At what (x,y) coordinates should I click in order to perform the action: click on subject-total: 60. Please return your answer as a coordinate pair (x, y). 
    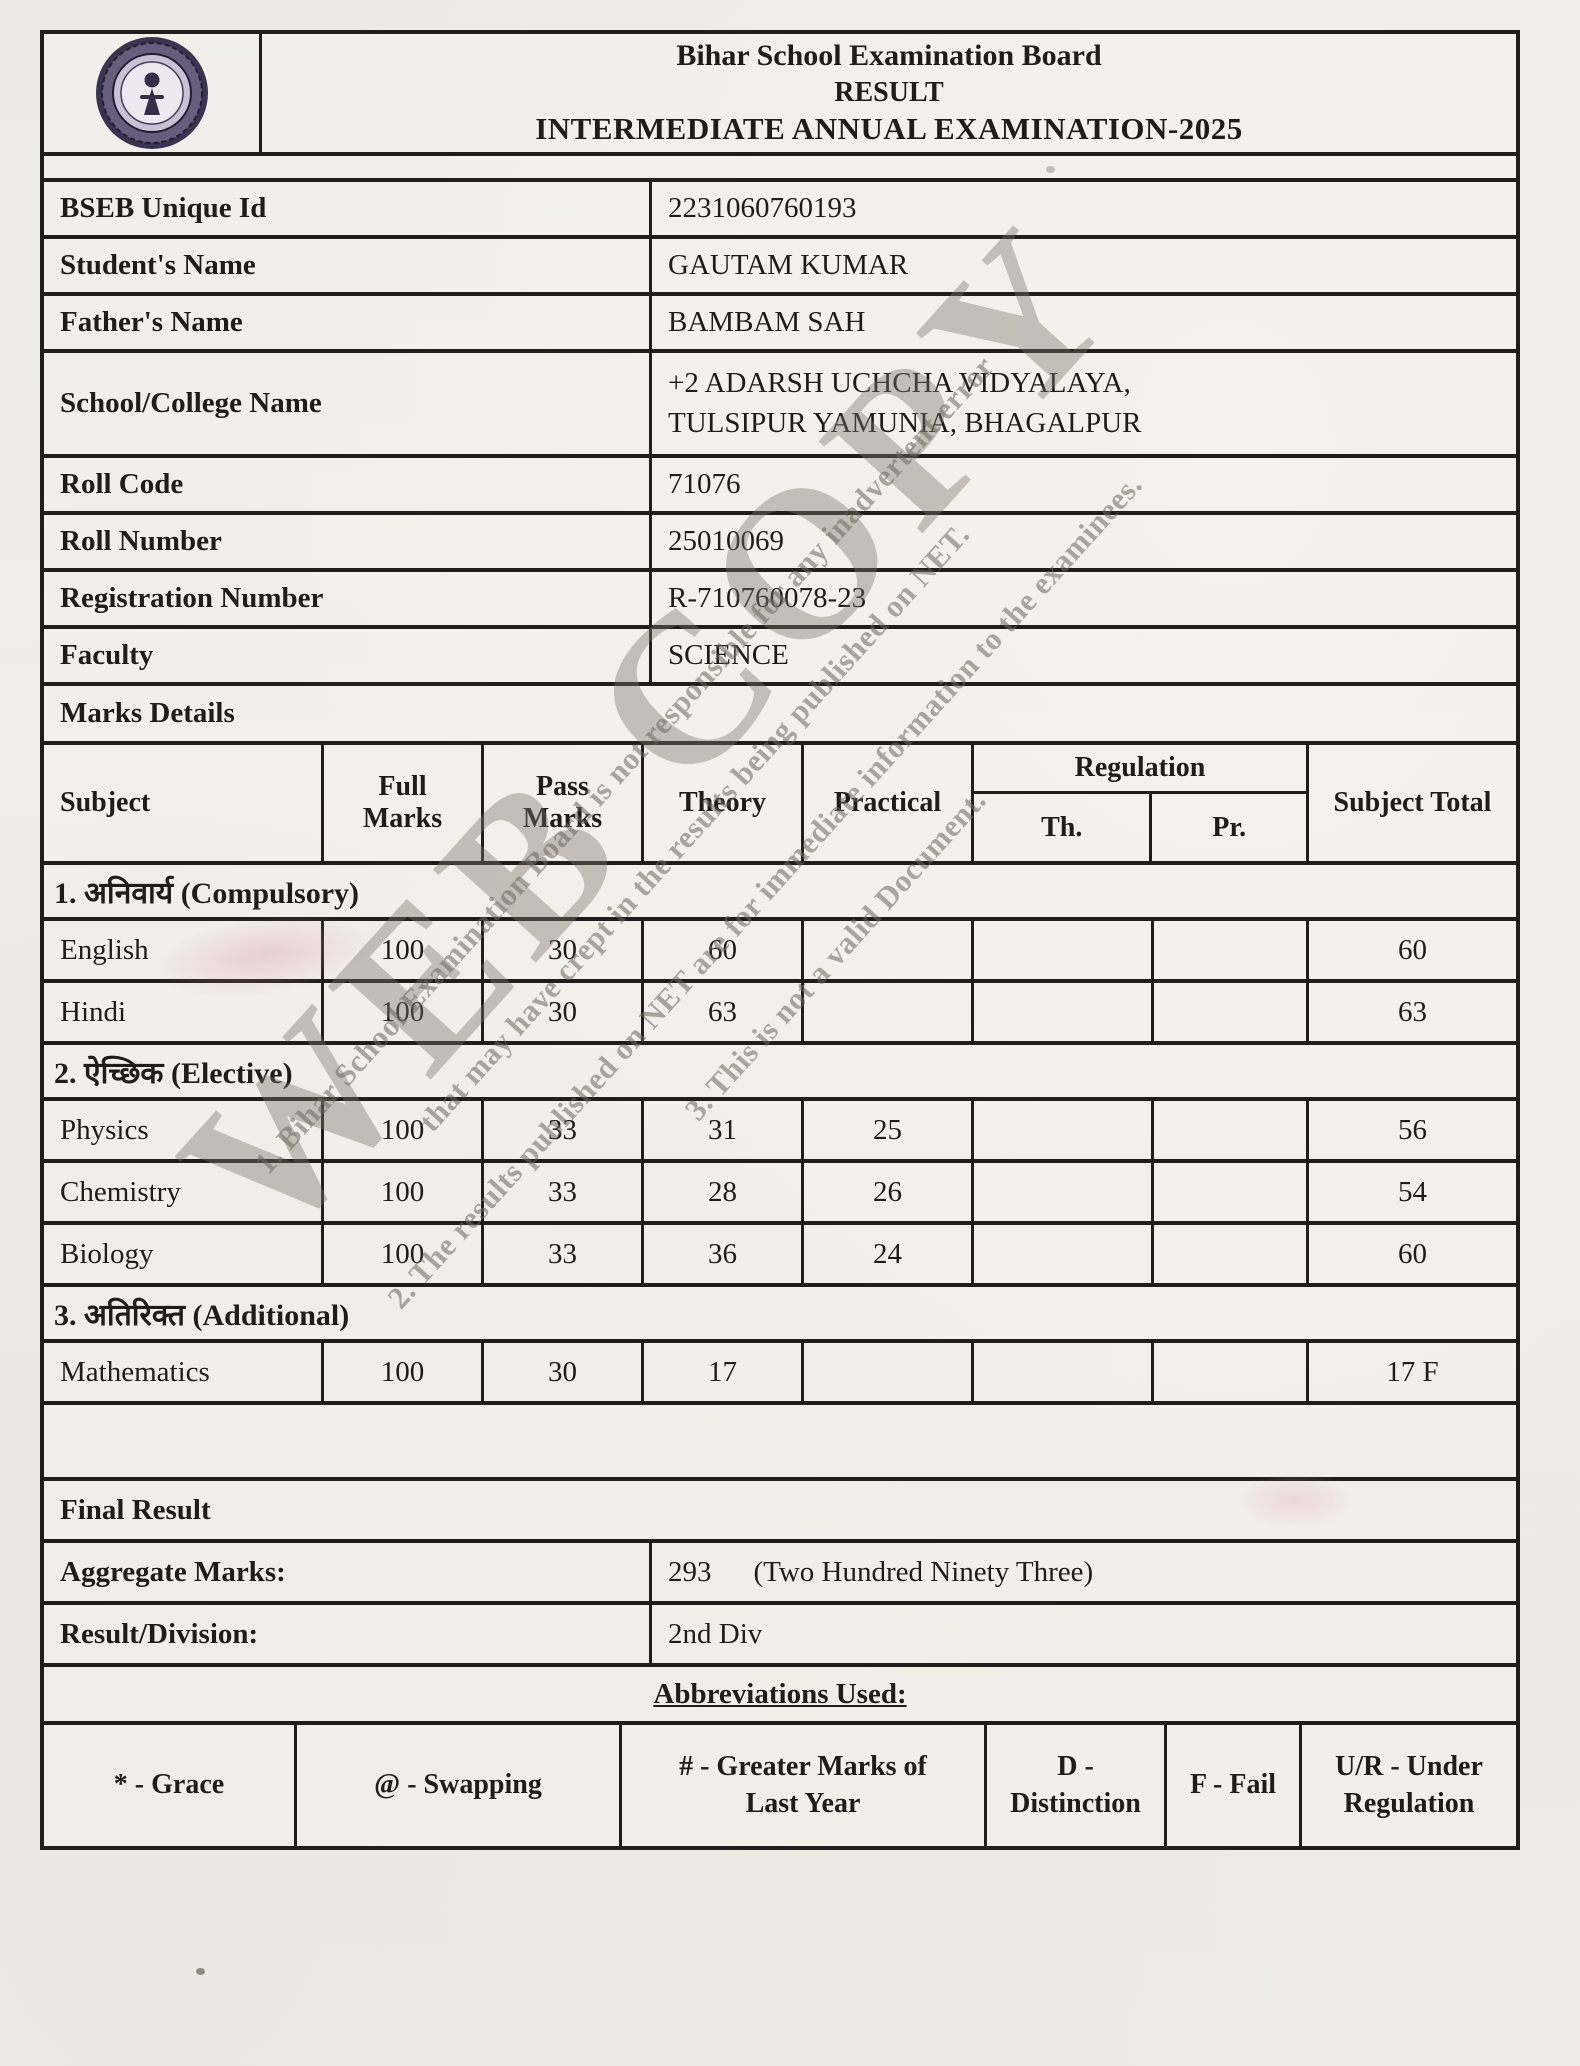
    Looking at the image, I should click on (1411, 950).